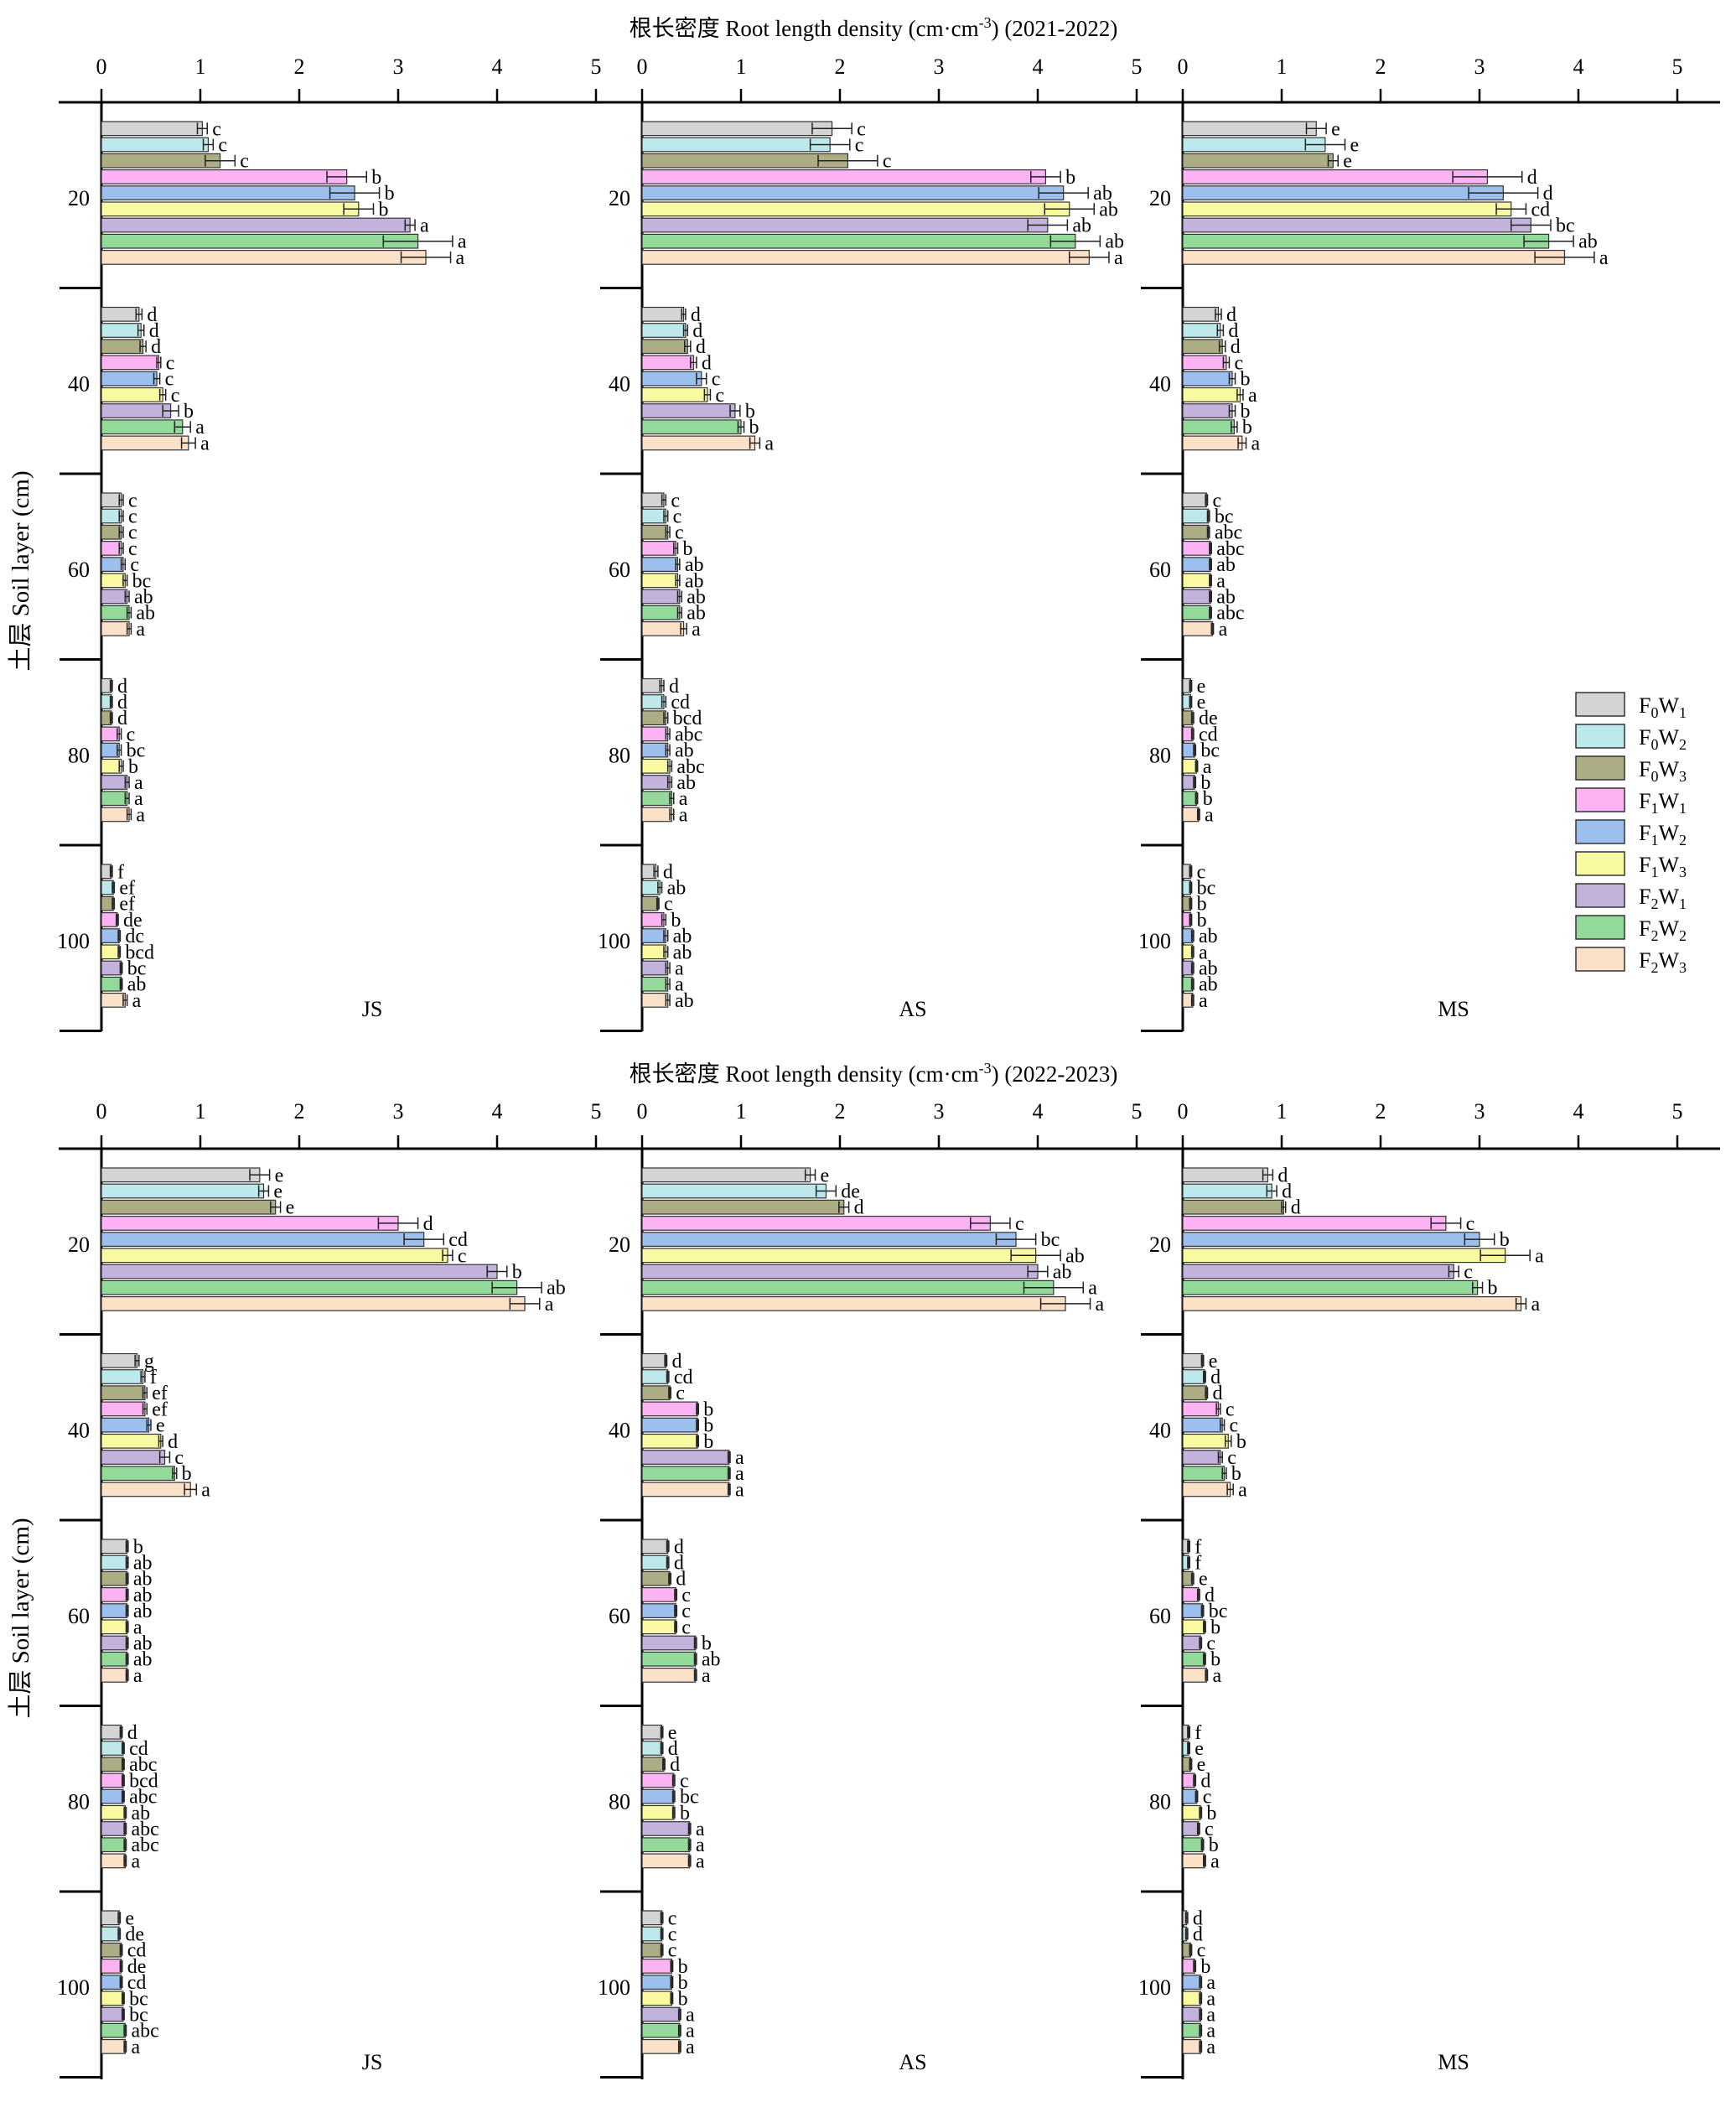 This screenshot has height=2102, width=1736. Describe the element at coordinates (101, 66) in the screenshot. I see `x-tick-label: 0` at that location.